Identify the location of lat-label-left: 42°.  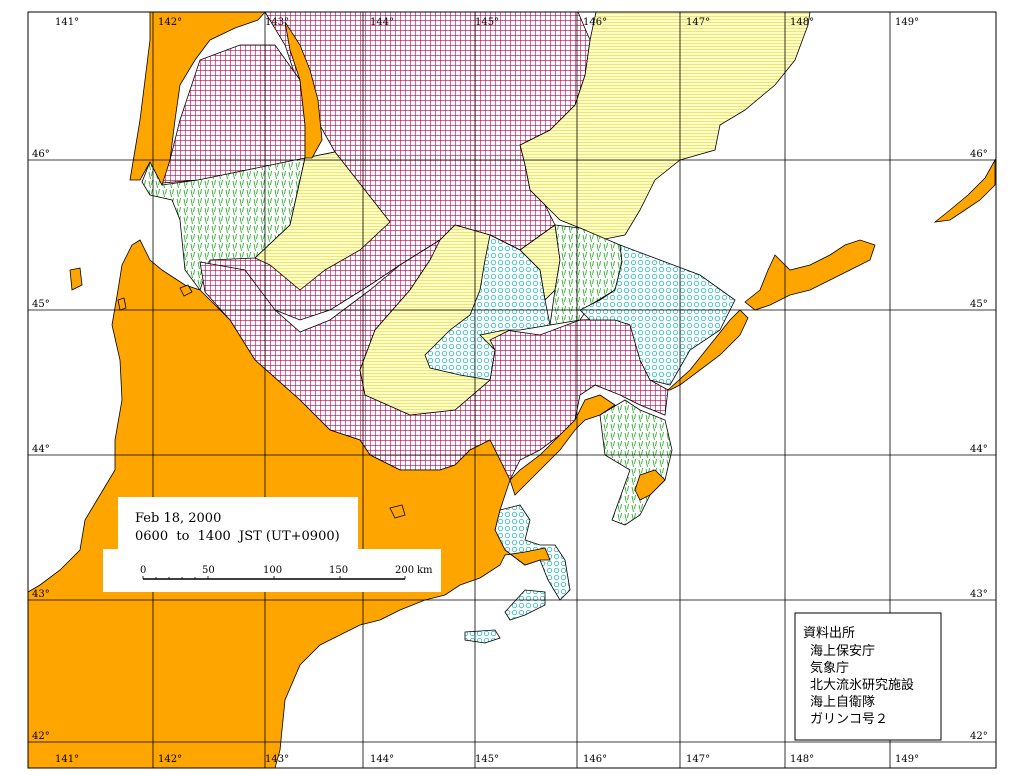
(41, 736).